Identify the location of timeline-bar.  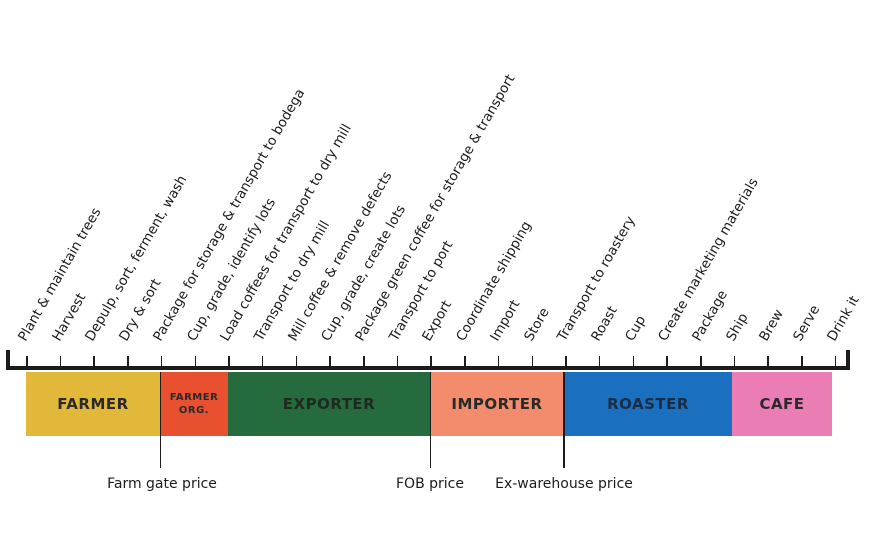
(428, 368).